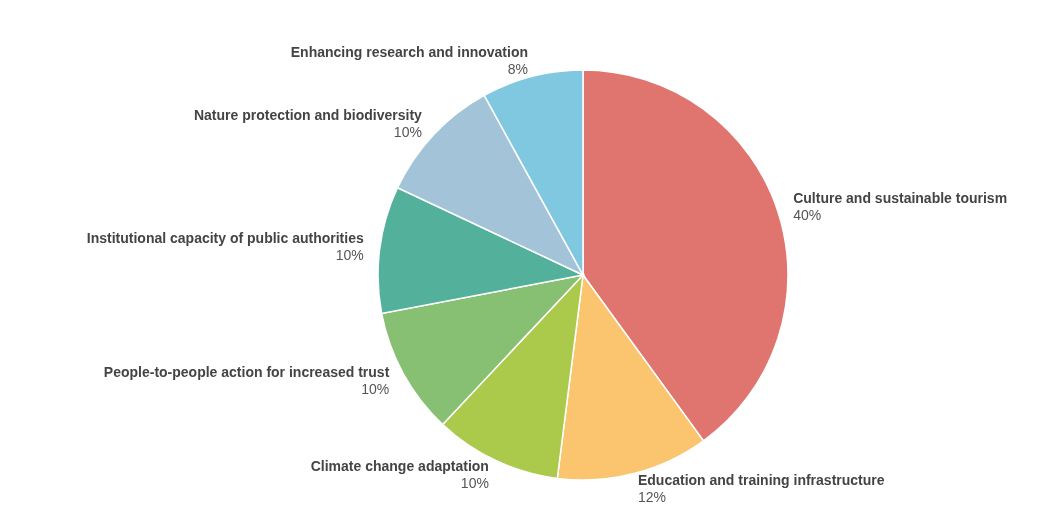 The height and width of the screenshot is (529, 1064). What do you see at coordinates (807, 214) in the screenshot?
I see `data-label: 40%` at bounding box center [807, 214].